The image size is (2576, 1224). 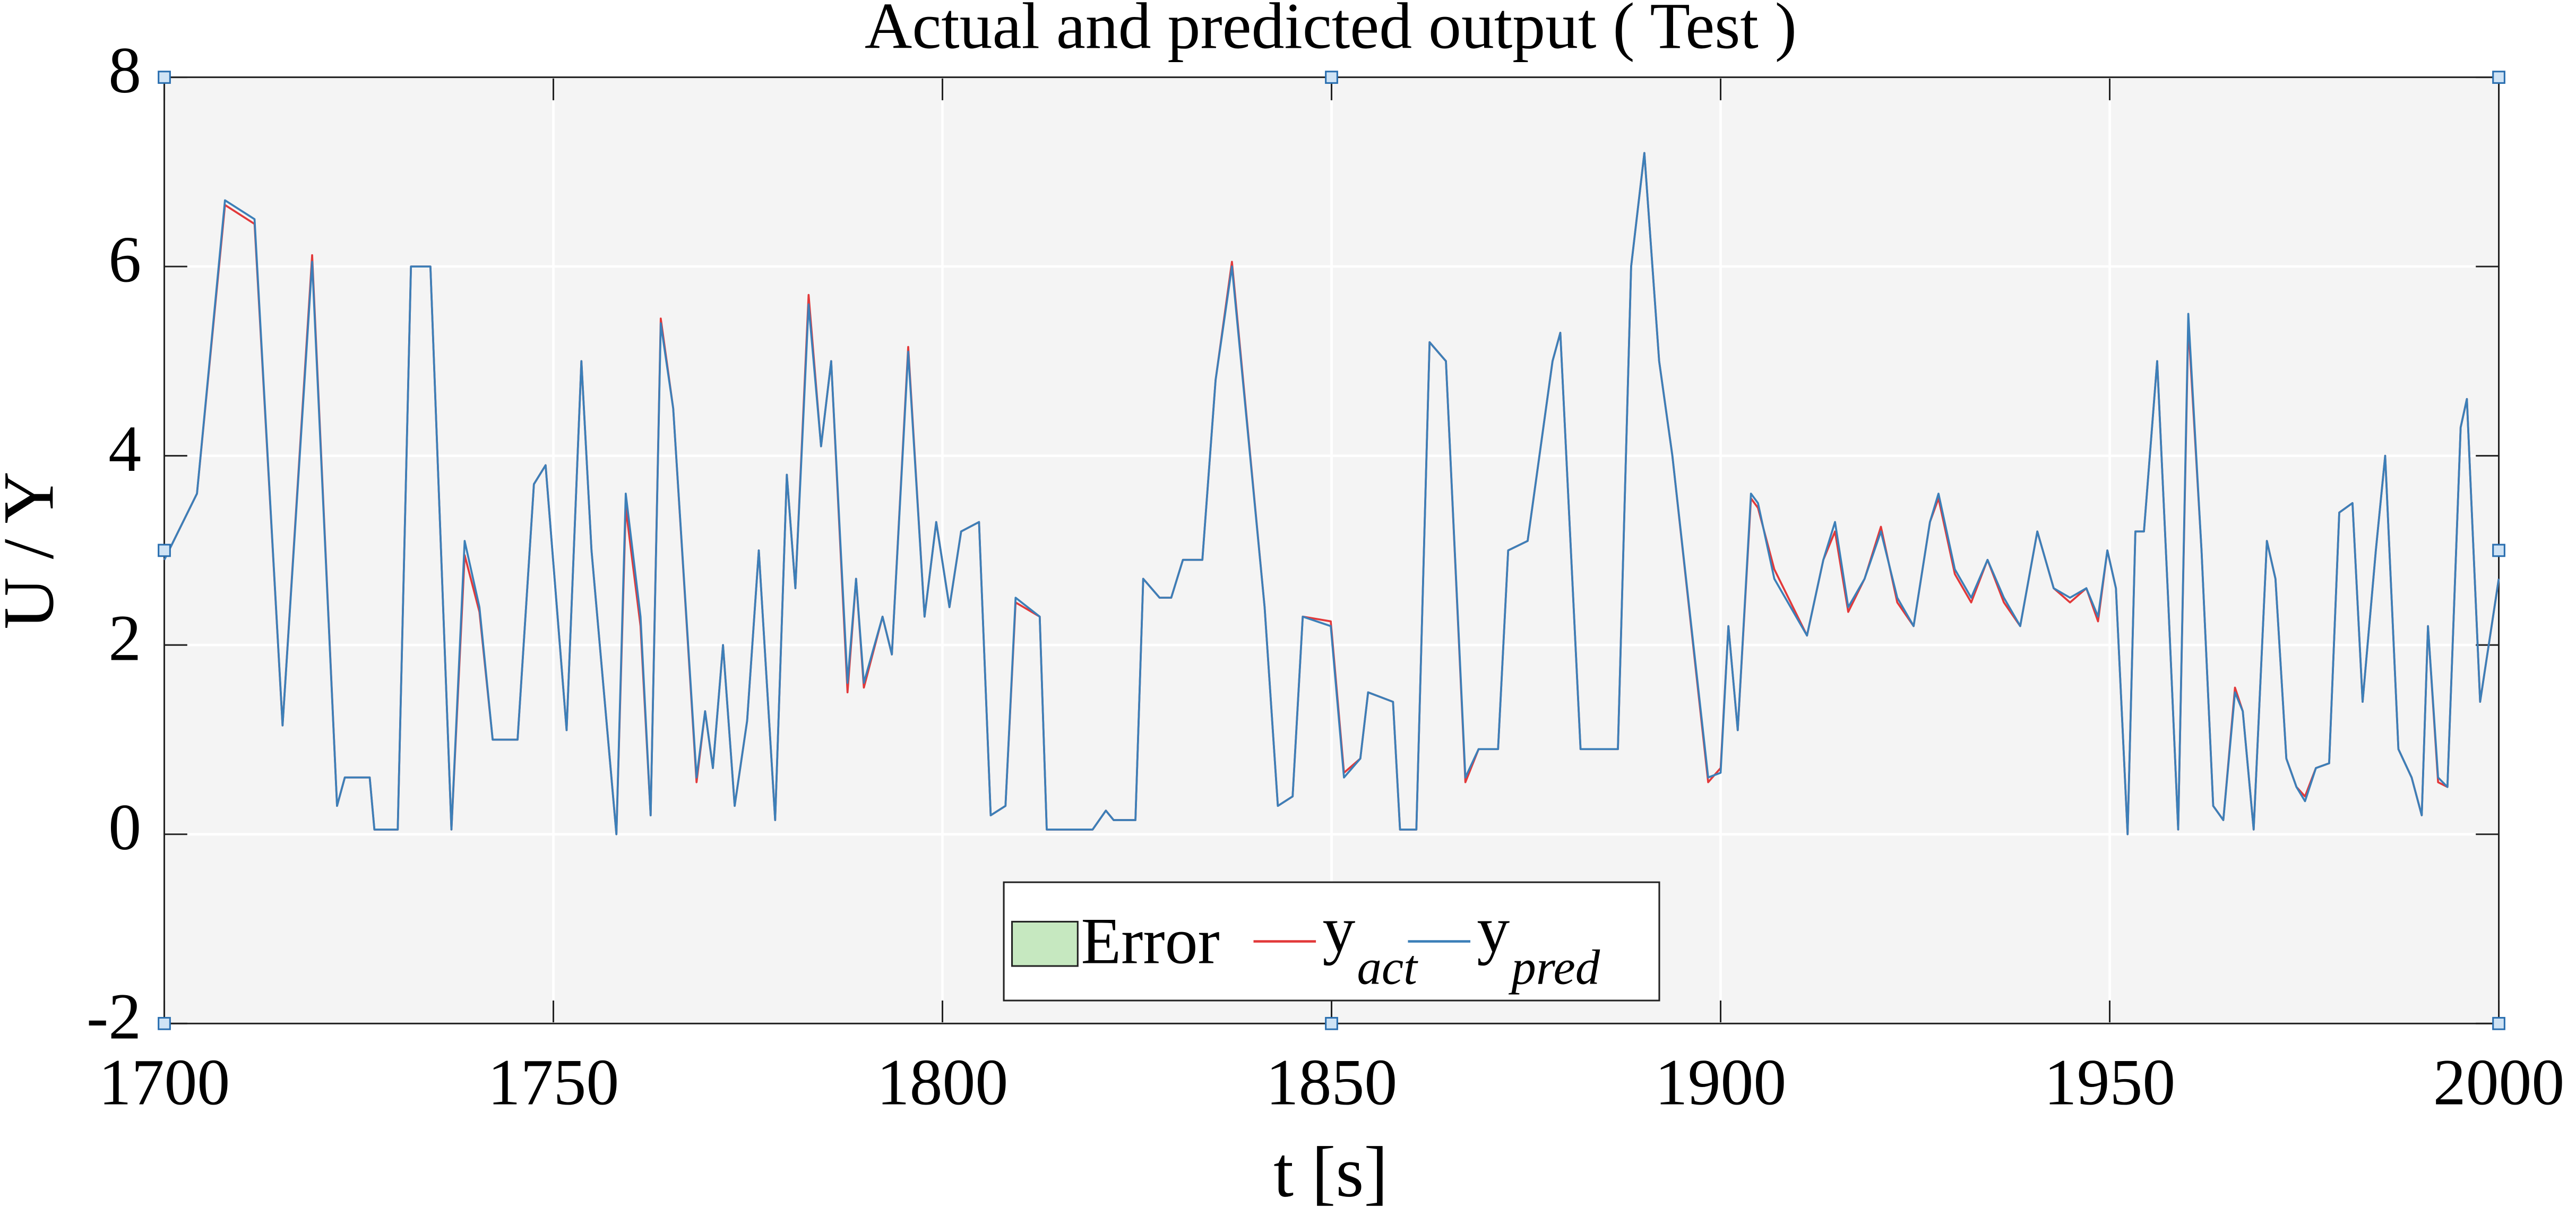 I want to click on x-tick-label: 1800, so click(x=943, y=1082).